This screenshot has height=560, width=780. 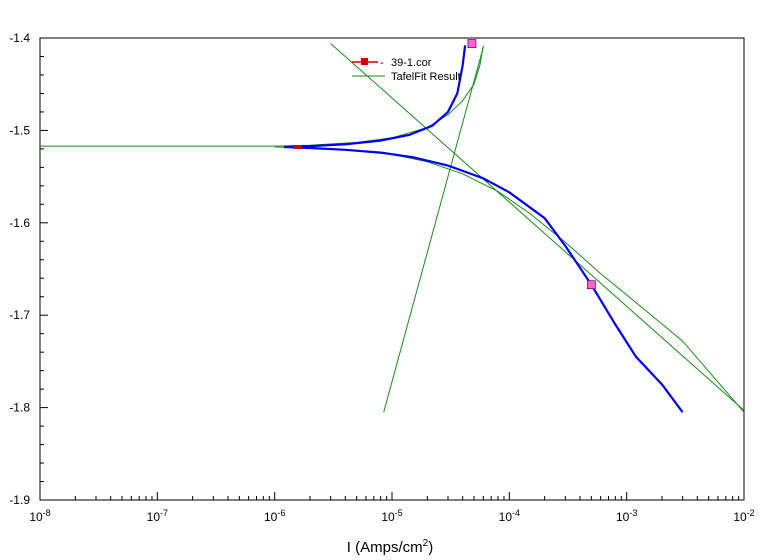 I want to click on legend-dash: -, so click(x=382, y=63).